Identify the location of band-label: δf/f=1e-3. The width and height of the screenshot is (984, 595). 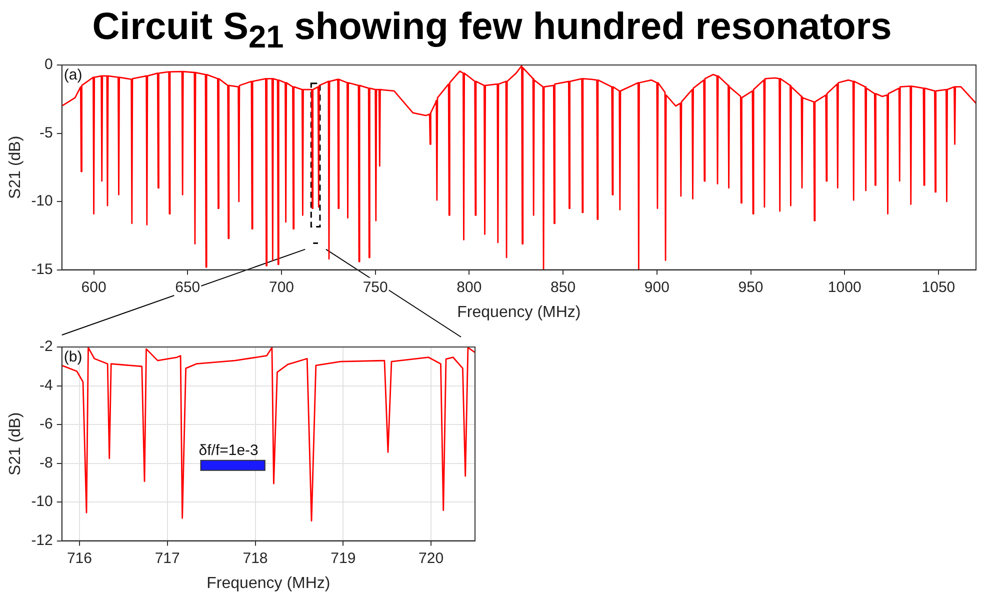
(228, 451).